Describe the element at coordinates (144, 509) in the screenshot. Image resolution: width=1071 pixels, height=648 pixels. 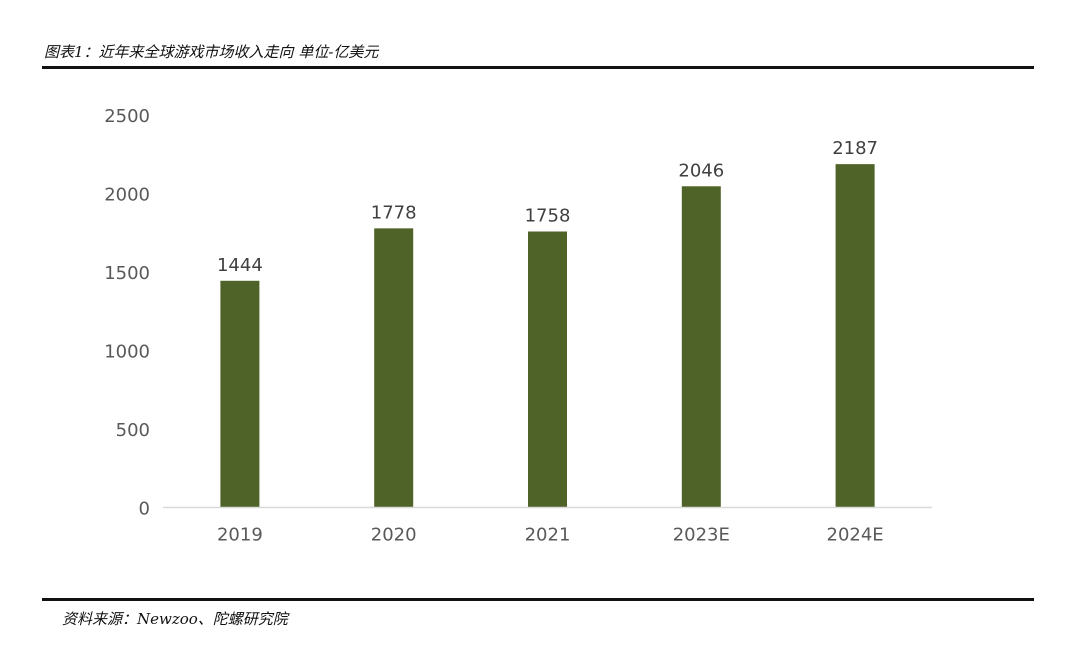
I see `y-tick-label: 0` at that location.